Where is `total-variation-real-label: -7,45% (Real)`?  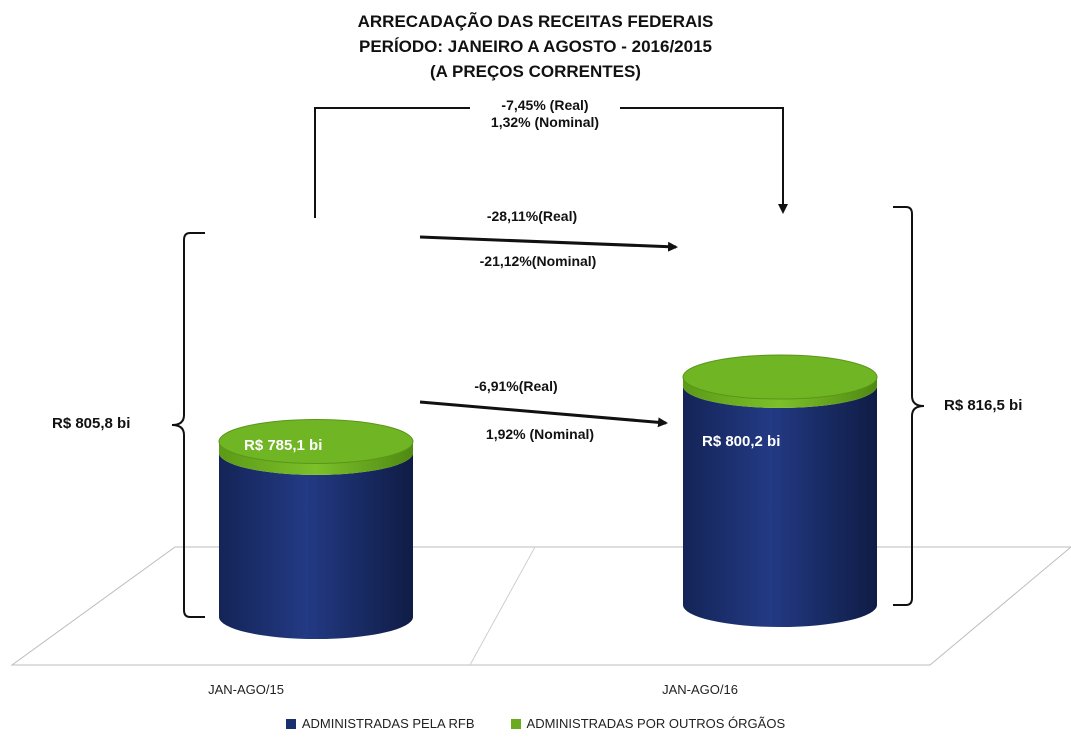 total-variation-real-label: -7,45% (Real) is located at coordinates (545, 105).